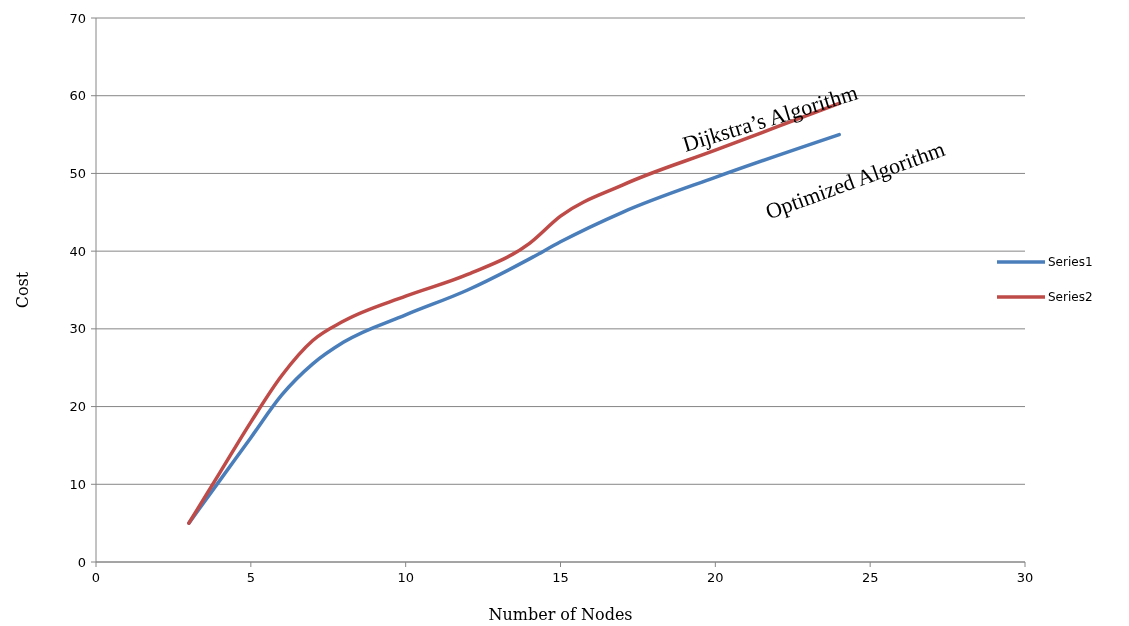 The image size is (1129, 626). I want to click on y-tick-label: 20, so click(77, 407).